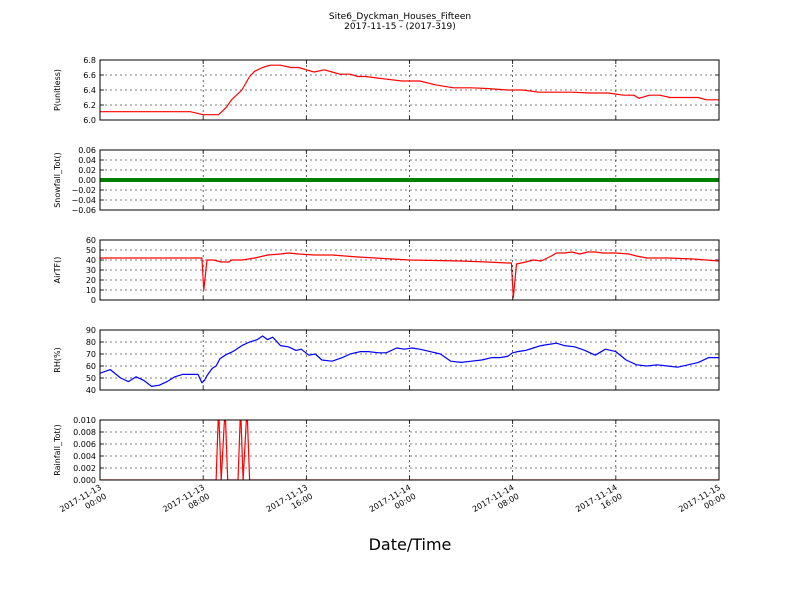 This screenshot has width=800, height=600. I want to click on y-tick-label: 0.004, so click(84, 456).